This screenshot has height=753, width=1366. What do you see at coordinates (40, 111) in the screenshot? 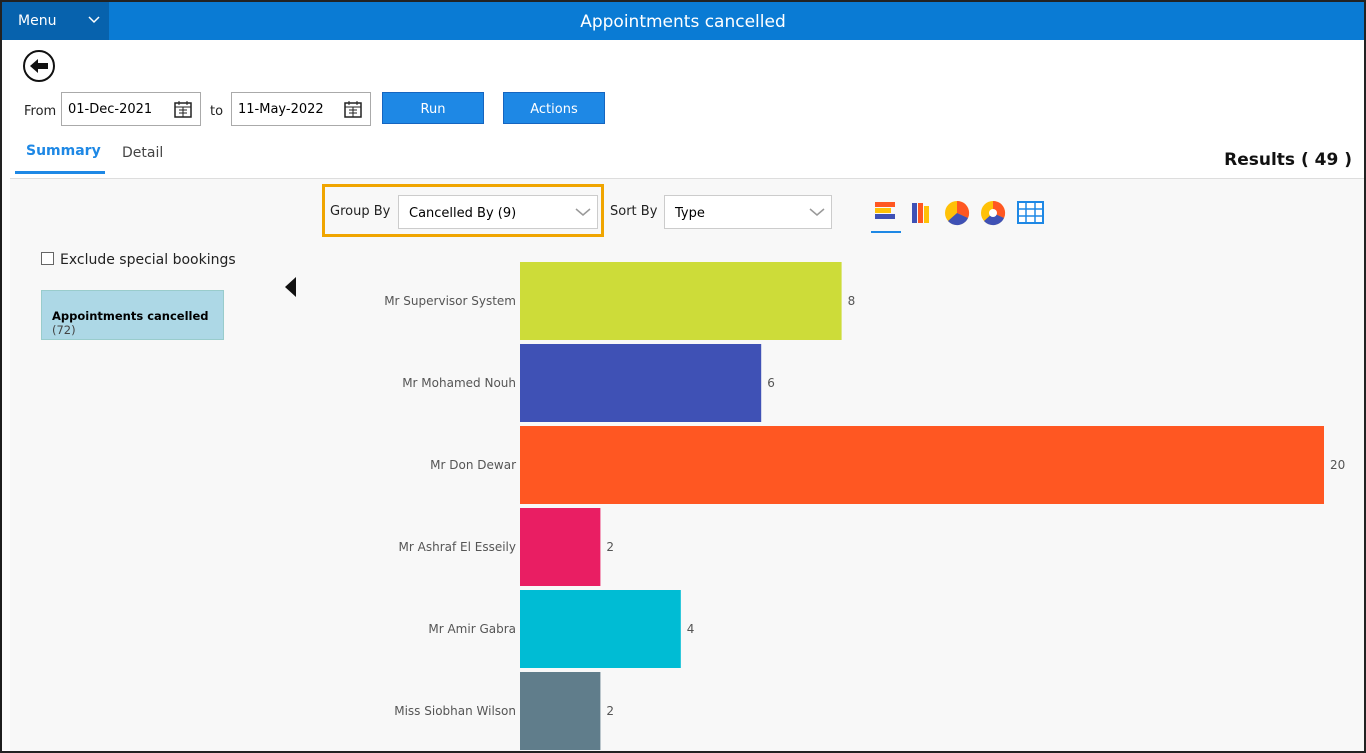
I see `from-label: From` at bounding box center [40, 111].